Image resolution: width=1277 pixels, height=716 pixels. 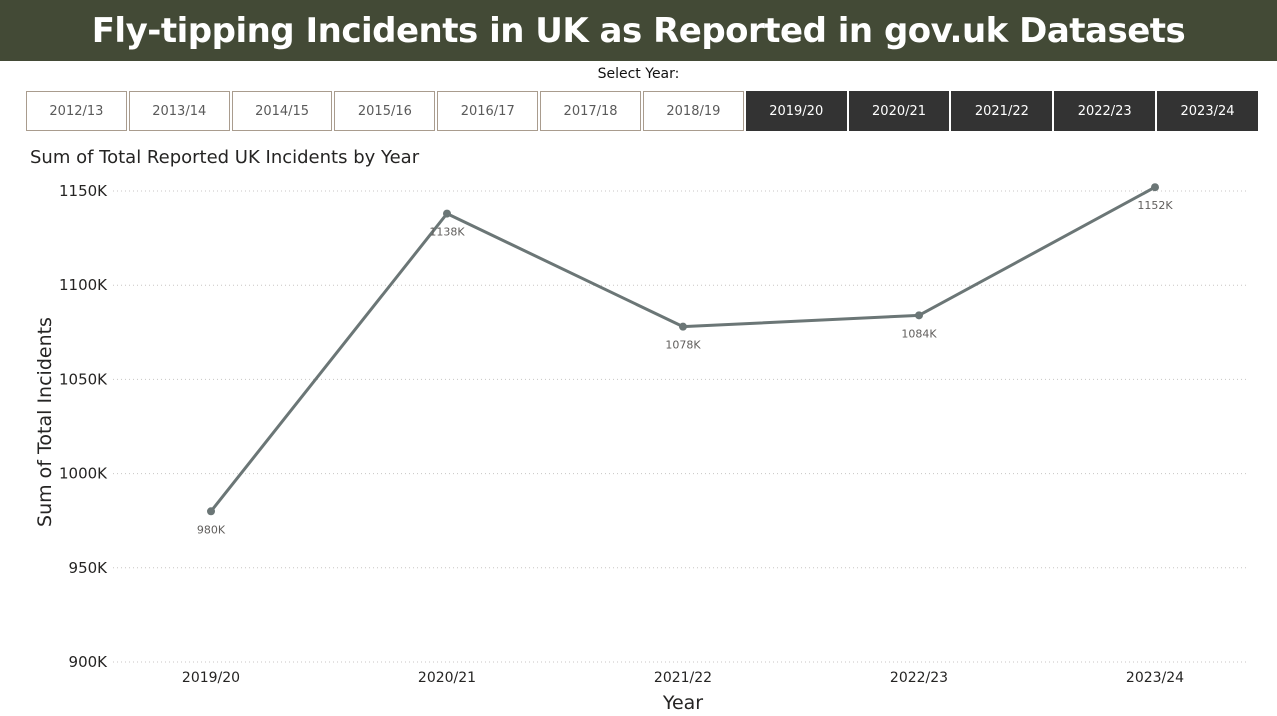 I want to click on y-tick-label: 1100K, so click(x=83, y=285).